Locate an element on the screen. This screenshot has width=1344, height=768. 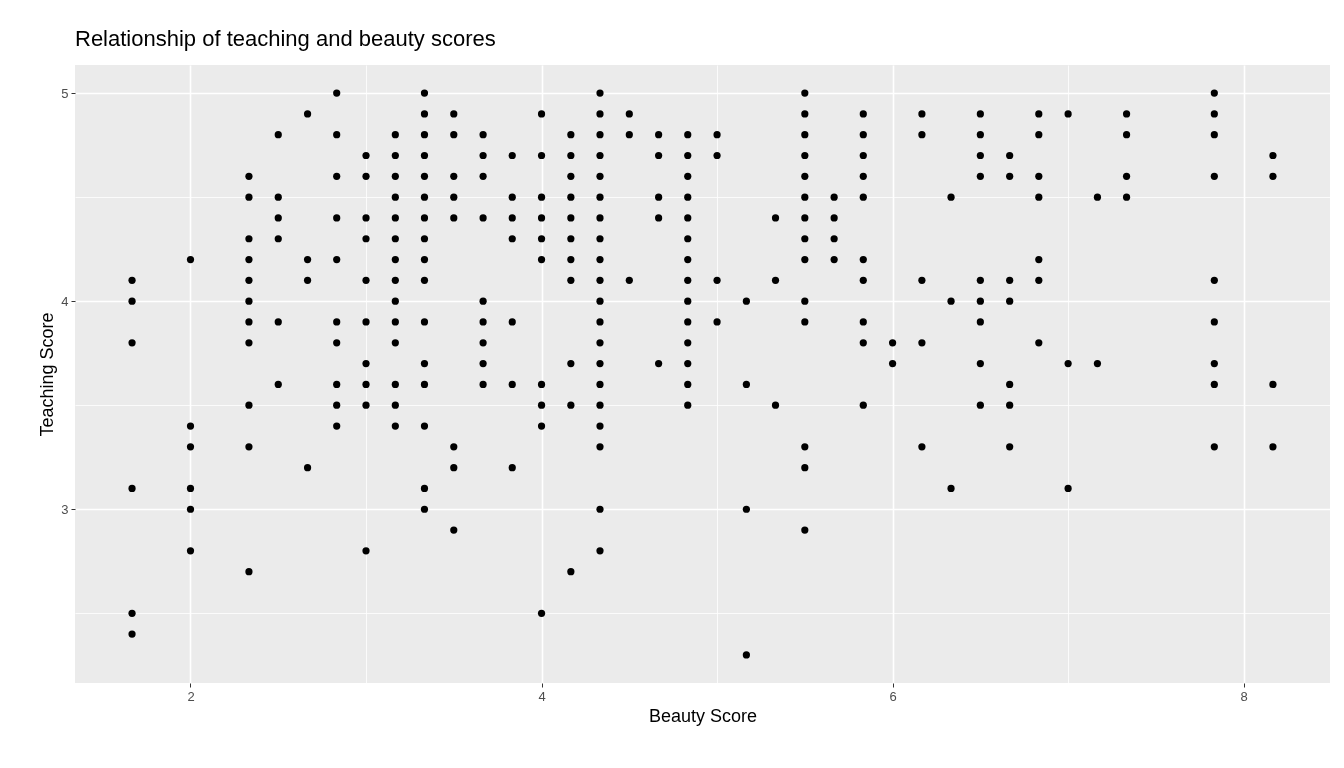
y-tick-label: 3 is located at coordinates (65, 509).